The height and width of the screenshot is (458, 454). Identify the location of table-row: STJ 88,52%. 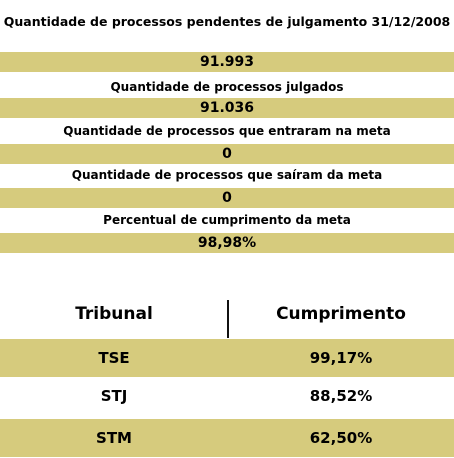
(227, 396).